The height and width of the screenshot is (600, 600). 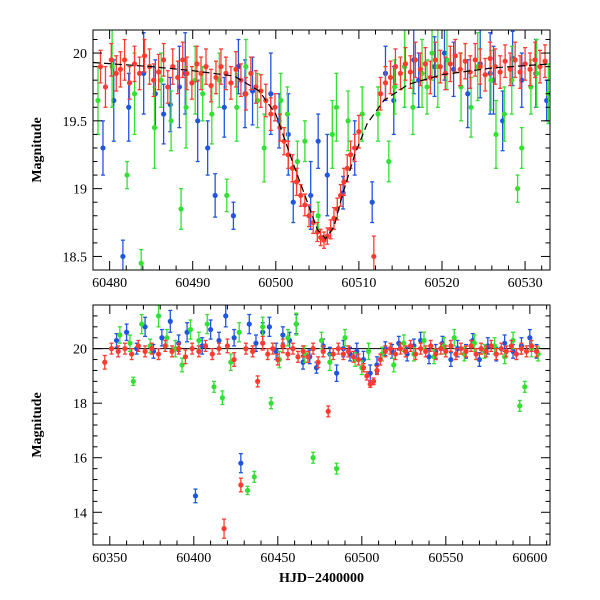 What do you see at coordinates (445, 558) in the screenshot?
I see `x-tick-label: 60550` at bounding box center [445, 558].